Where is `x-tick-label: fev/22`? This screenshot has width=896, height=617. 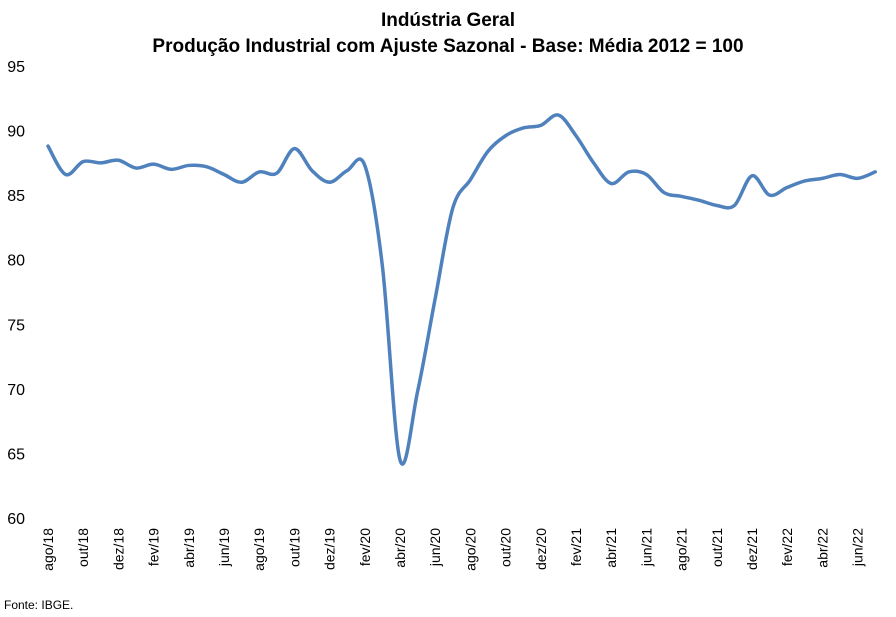 x-tick-label: fev/22 is located at coordinates (787, 547).